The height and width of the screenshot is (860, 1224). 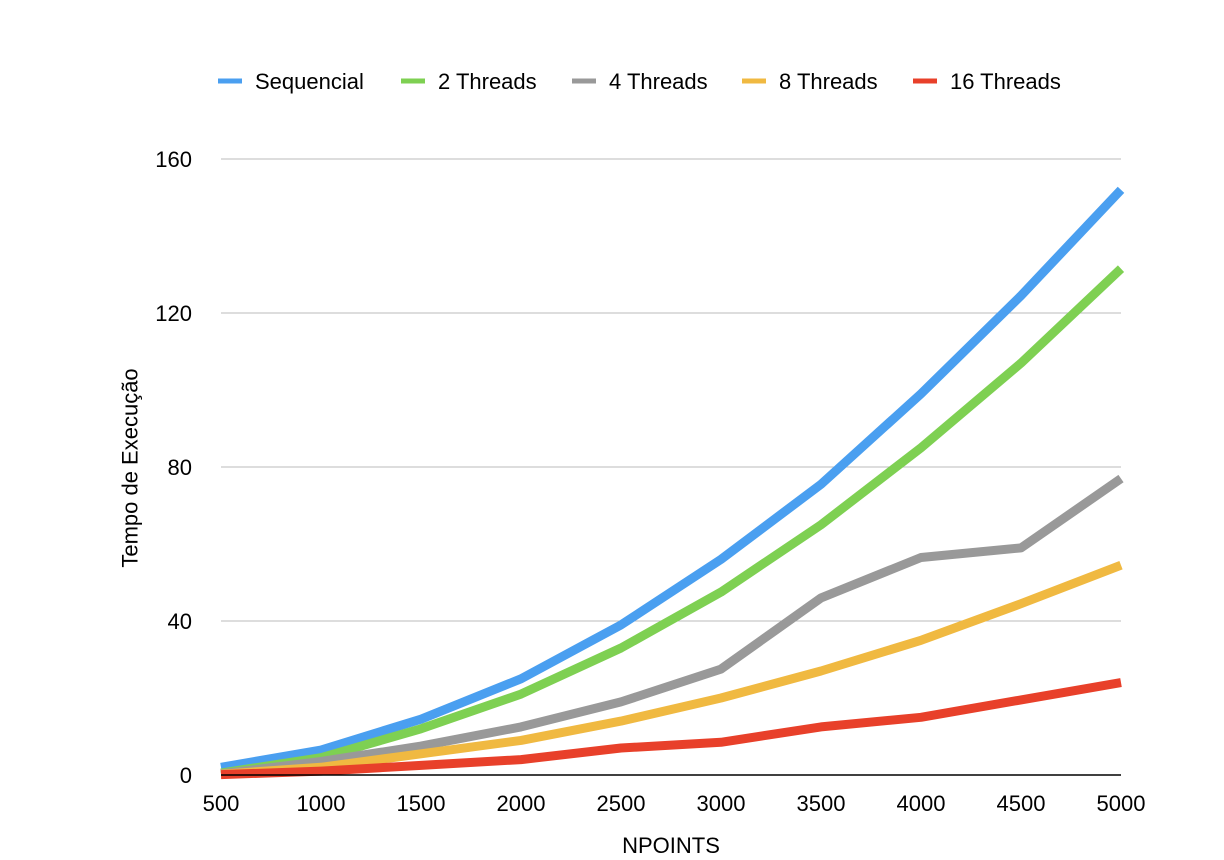 What do you see at coordinates (671, 845) in the screenshot?
I see `x-axis-title: NPOINTS` at bounding box center [671, 845].